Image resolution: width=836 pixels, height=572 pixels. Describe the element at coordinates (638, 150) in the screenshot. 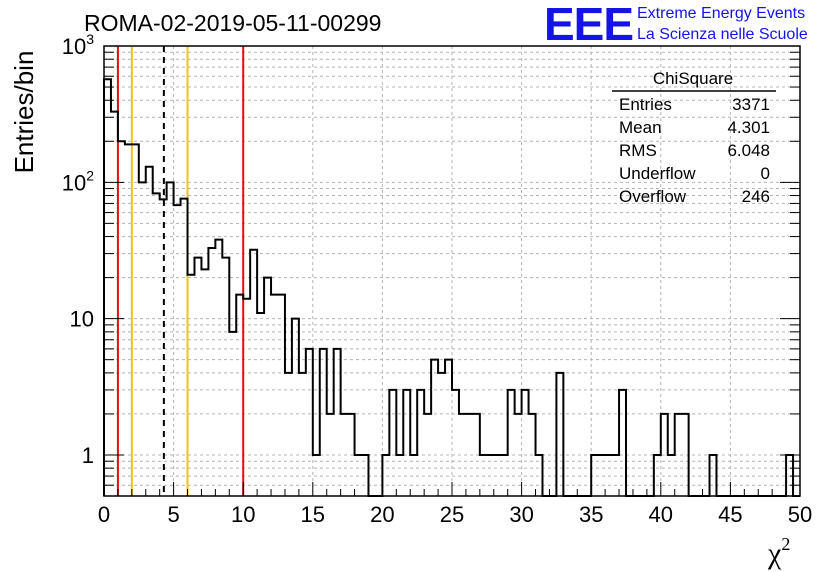

I see `stats-row-label: RMS` at that location.